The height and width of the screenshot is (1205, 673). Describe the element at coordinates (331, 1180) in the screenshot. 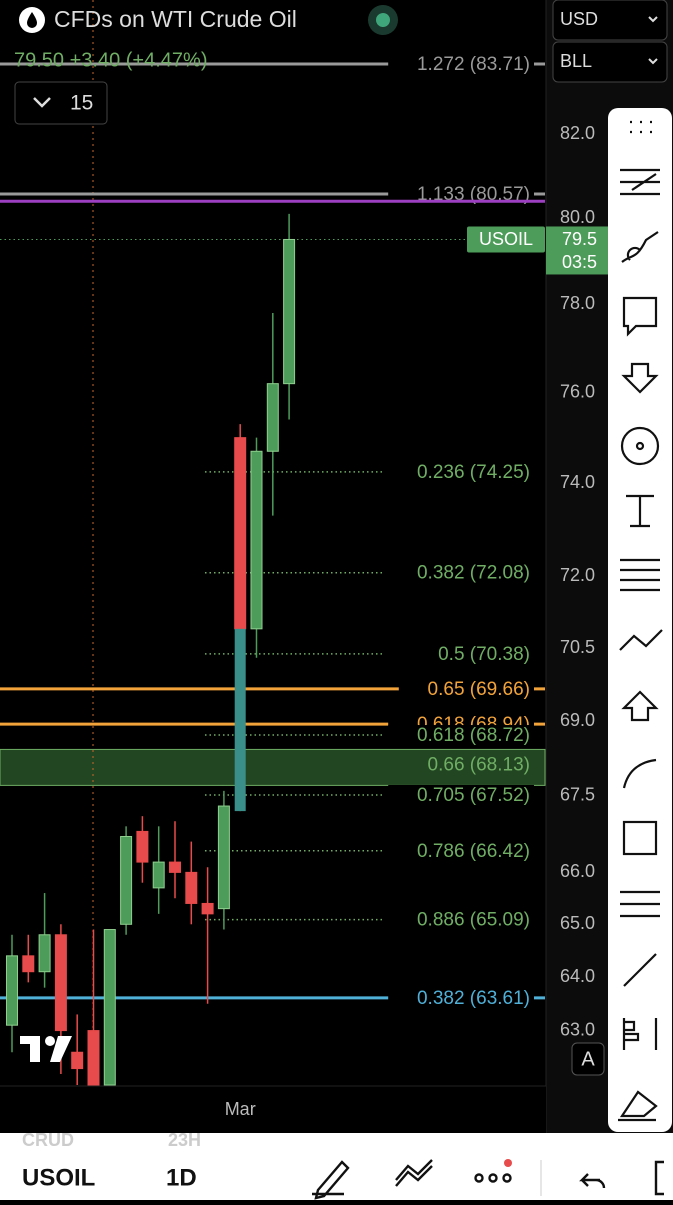

I see `draw-button` at that location.